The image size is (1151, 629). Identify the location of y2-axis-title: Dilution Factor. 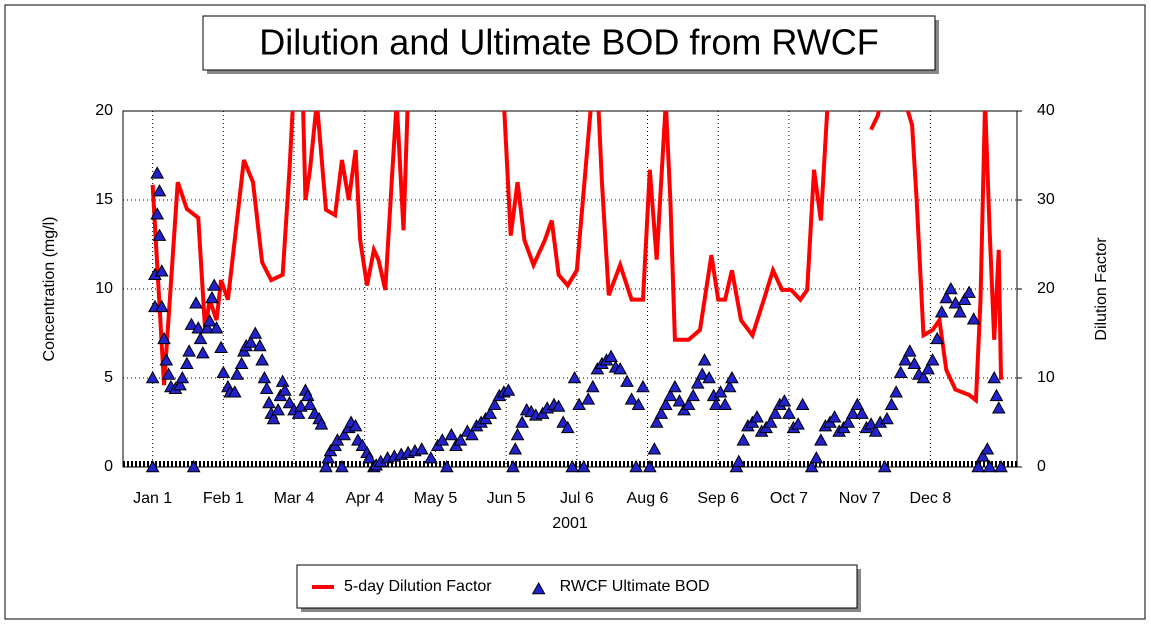
(1101, 289).